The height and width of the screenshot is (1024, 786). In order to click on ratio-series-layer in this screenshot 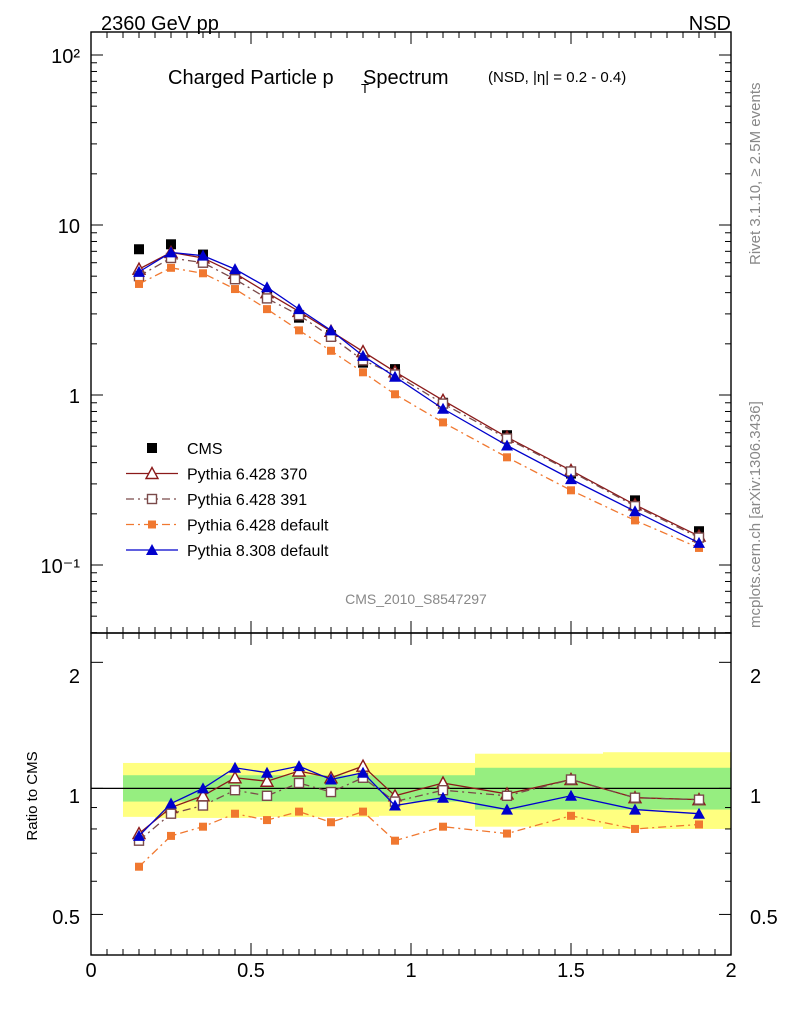, I will do `click(419, 814)`.